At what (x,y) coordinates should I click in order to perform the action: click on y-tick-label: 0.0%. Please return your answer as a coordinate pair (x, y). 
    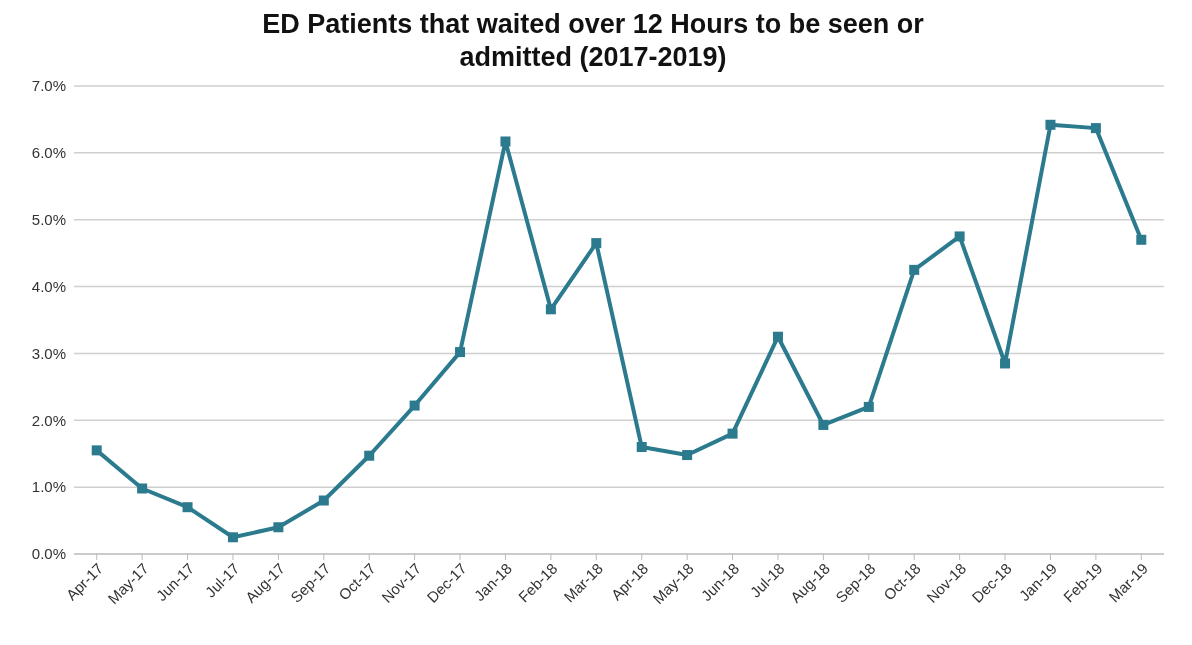
    Looking at the image, I should click on (48, 554).